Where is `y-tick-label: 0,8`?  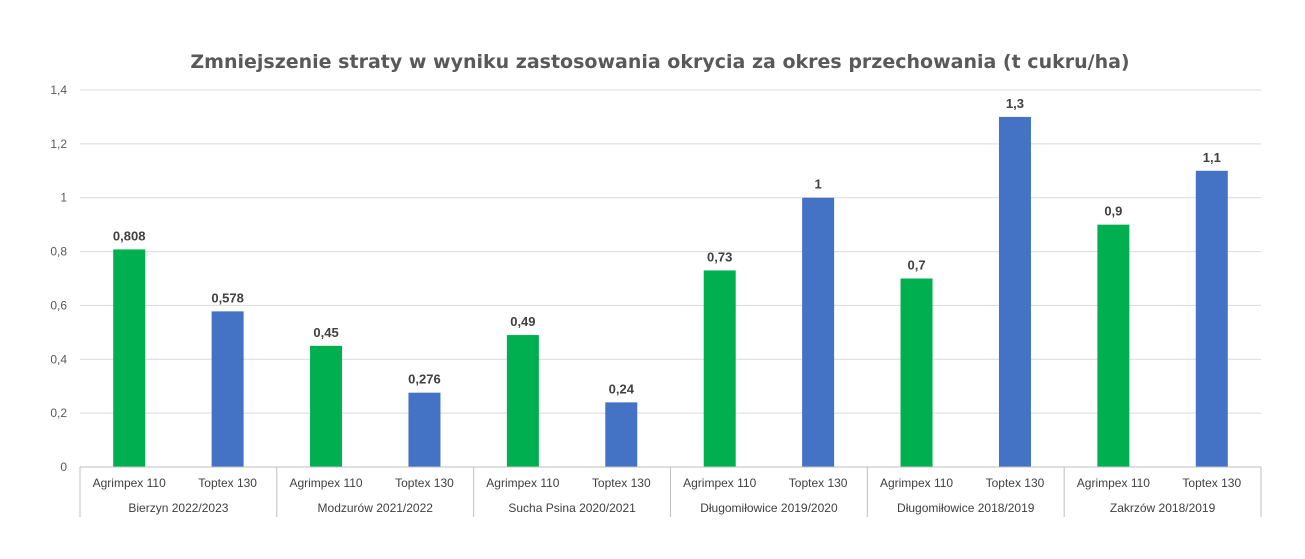 y-tick-label: 0,8 is located at coordinates (58, 252).